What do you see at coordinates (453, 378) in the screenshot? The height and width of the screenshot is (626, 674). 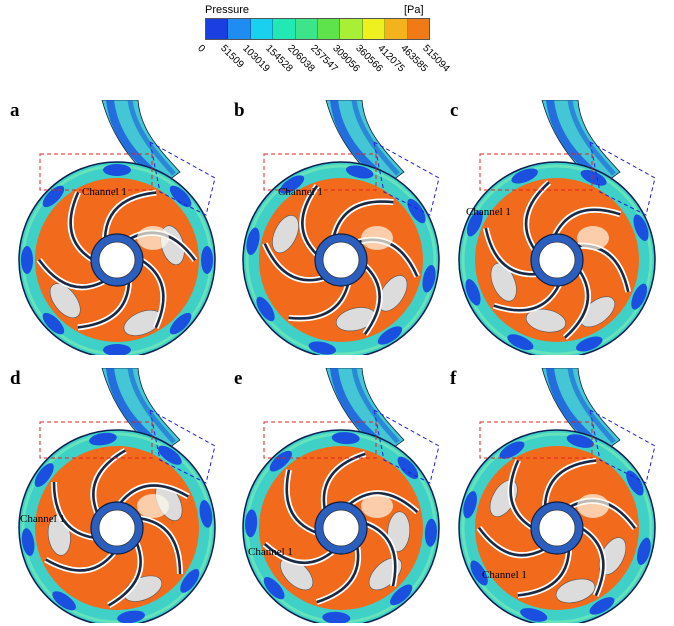 I see `panel-letter: f` at bounding box center [453, 378].